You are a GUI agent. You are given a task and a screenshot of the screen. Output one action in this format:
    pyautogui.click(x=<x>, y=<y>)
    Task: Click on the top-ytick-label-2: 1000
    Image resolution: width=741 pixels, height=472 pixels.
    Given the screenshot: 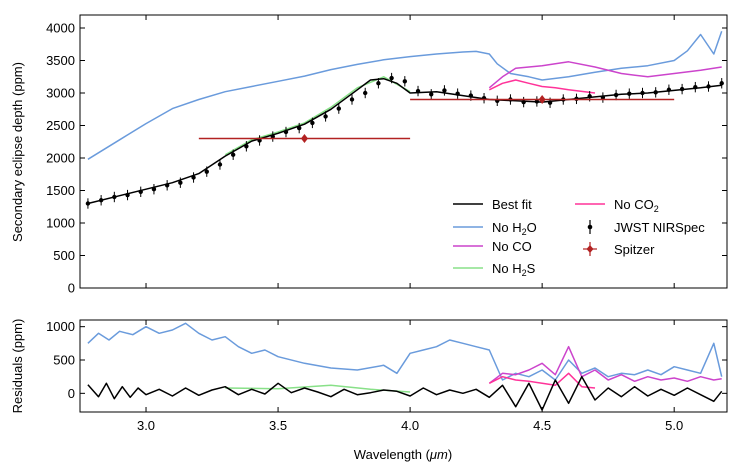 What is the action you would take?
    pyautogui.click(x=60, y=223)
    